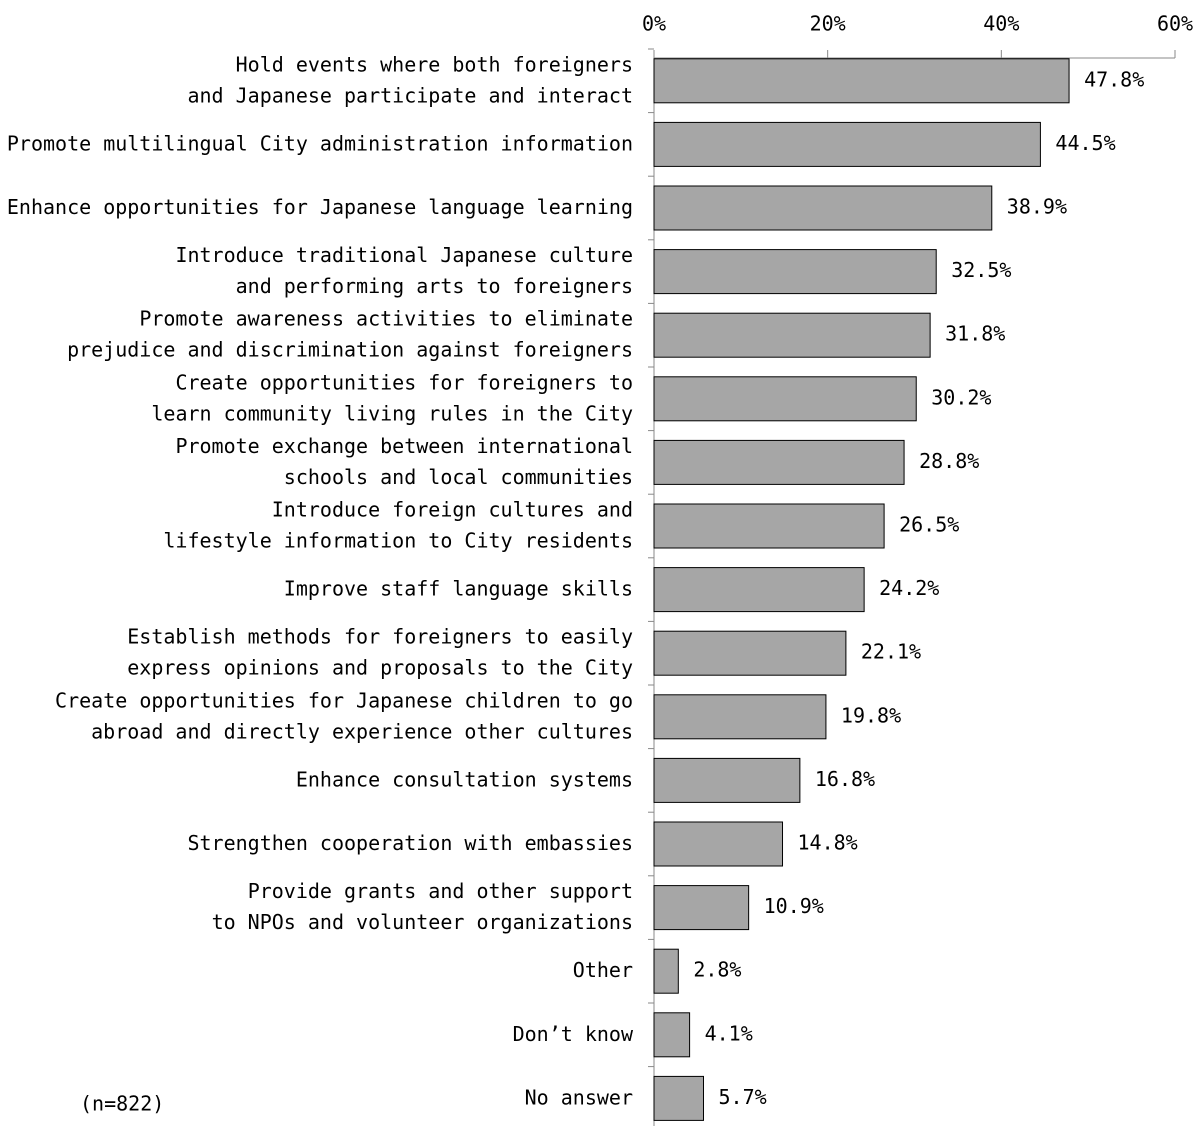 The image size is (1204, 1126). Describe the element at coordinates (434, 286) in the screenshot. I see `label-line: and performing arts to foreigners` at that location.